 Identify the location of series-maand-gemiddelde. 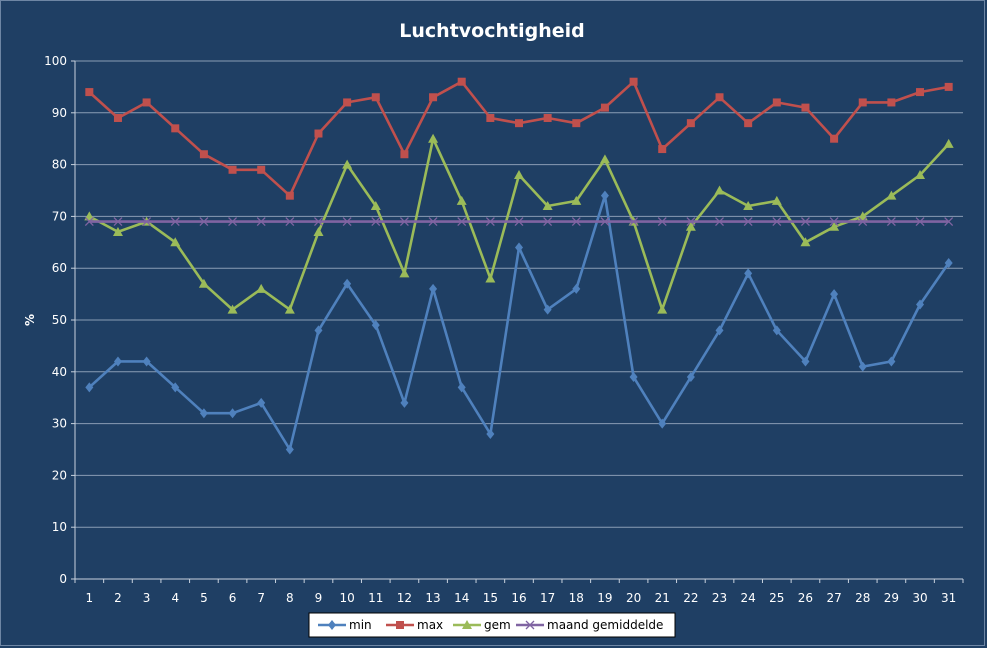
(519, 222).